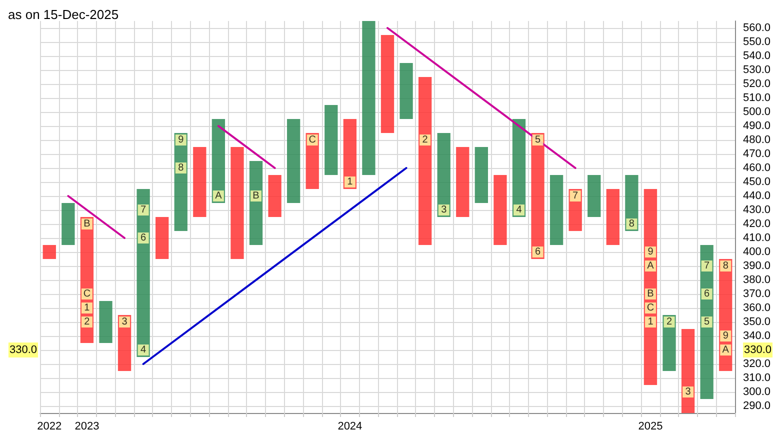 This screenshot has height=442, width=778. I want to click on y-tick-label: 550.0, so click(757, 42).